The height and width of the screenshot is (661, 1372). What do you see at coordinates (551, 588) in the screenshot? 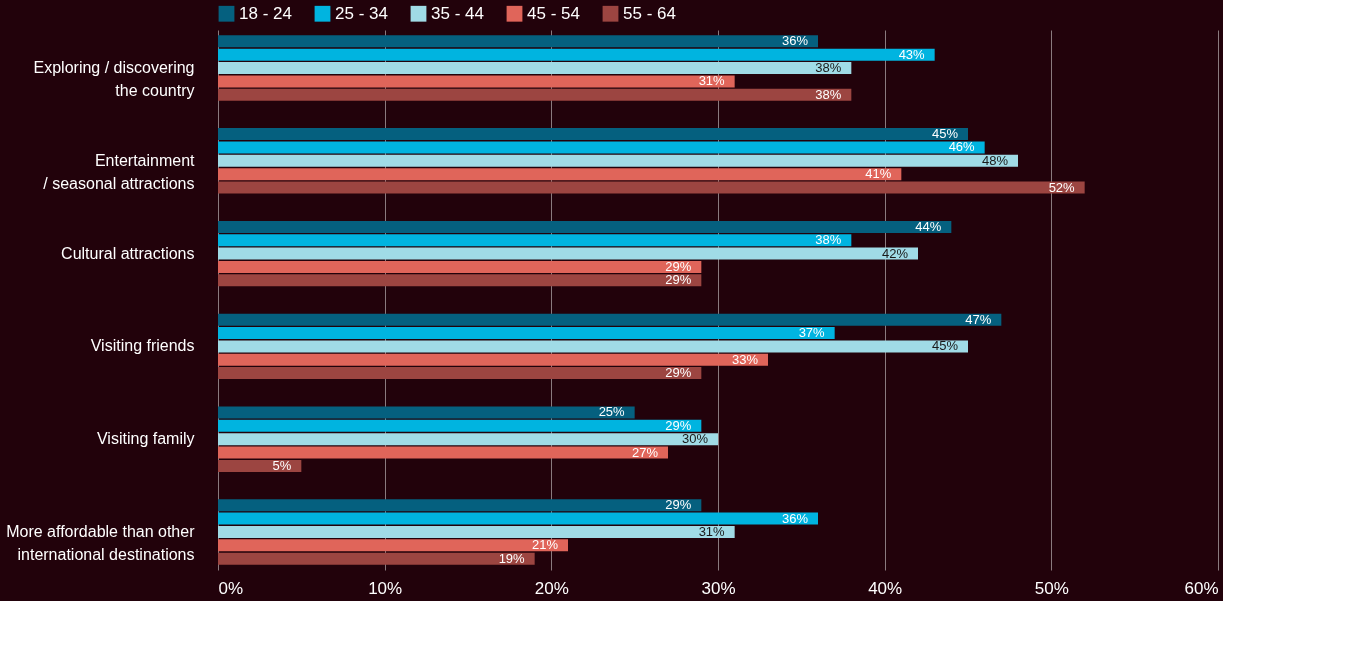
I see `x-tick-label: 20%` at bounding box center [551, 588].